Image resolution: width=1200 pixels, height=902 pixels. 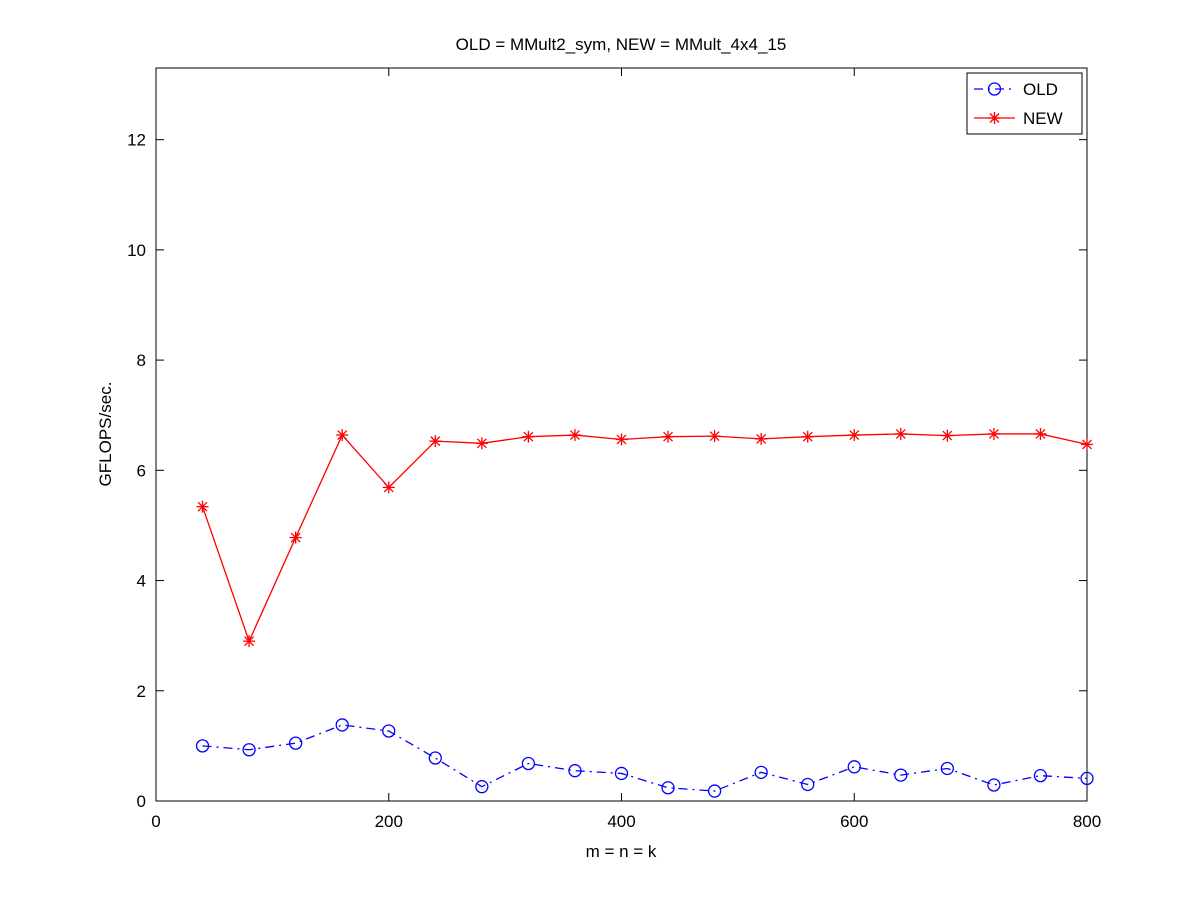 What do you see at coordinates (621, 44) in the screenshot?
I see `chart-title: OLD = MMult2_sym, NEW = MMult_4x4_15` at bounding box center [621, 44].